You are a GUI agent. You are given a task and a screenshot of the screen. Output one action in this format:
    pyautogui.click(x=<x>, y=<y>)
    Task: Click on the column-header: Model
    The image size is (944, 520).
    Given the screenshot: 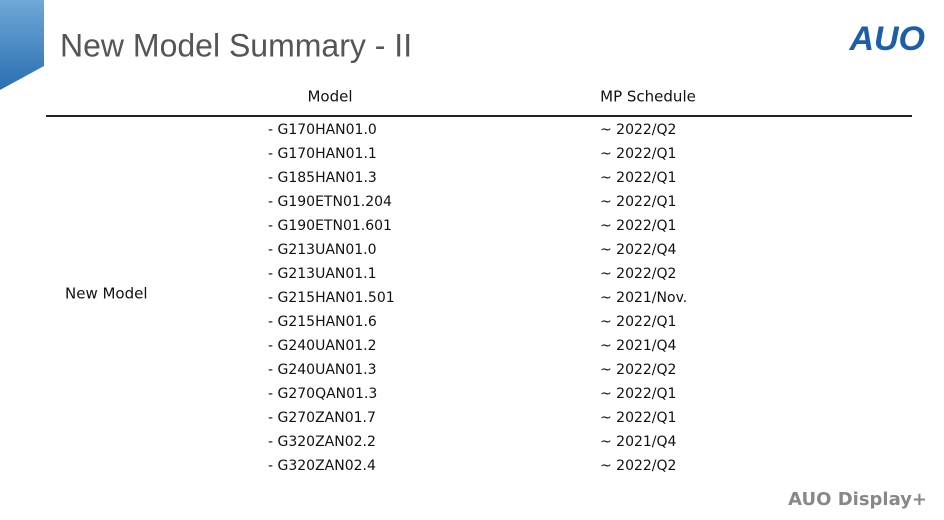 What is the action you would take?
    pyautogui.click(x=329, y=97)
    